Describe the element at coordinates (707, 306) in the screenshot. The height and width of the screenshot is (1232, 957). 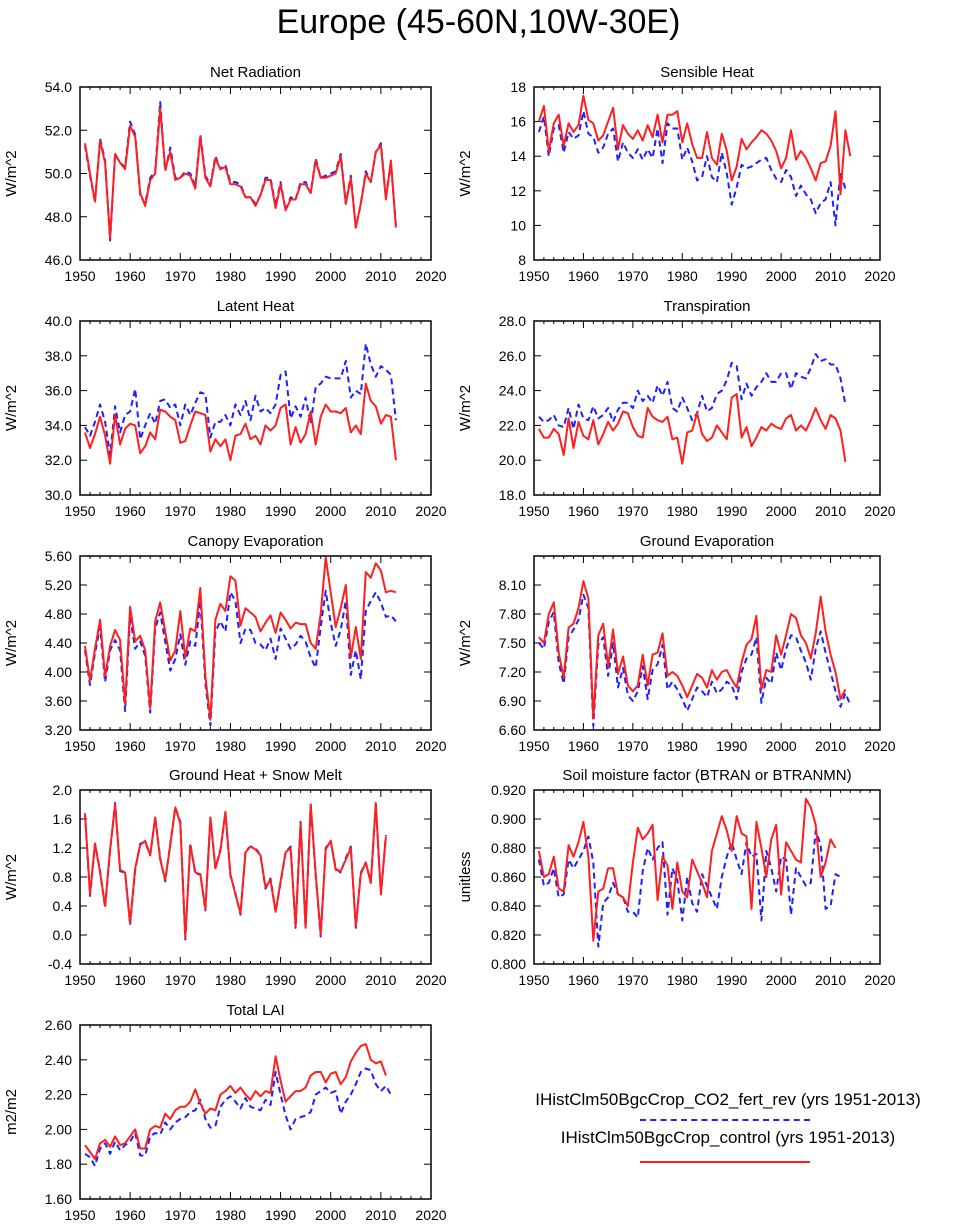
I see `chart-title: Transpiration` at that location.